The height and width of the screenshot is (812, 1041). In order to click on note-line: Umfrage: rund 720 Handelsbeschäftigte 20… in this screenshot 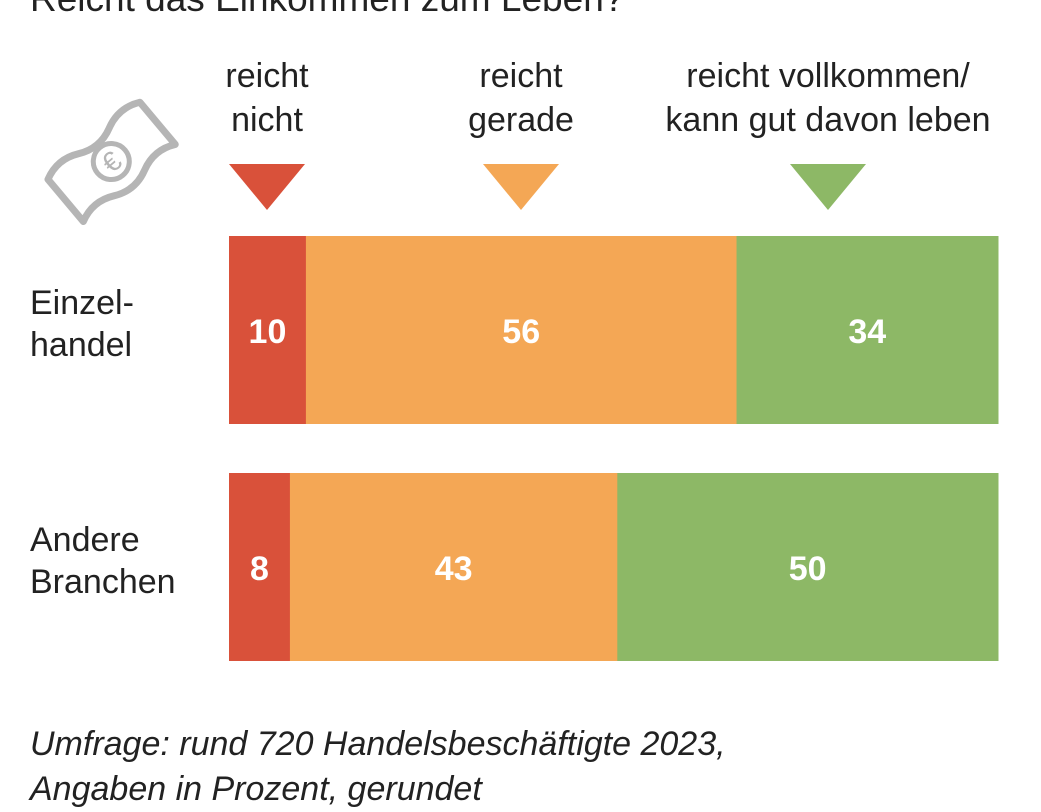, I will do `click(378, 744)`.